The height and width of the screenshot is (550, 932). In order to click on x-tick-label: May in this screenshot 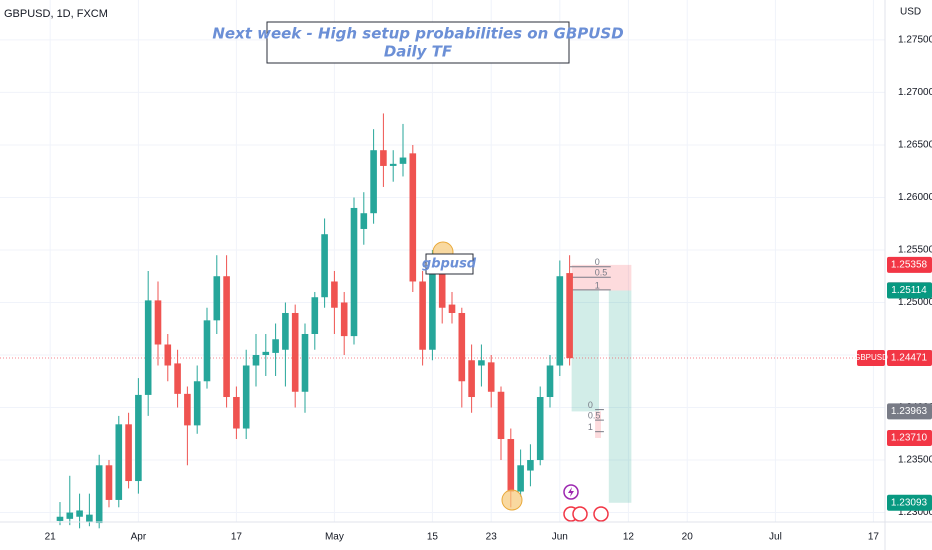, I will do `click(334, 537)`.